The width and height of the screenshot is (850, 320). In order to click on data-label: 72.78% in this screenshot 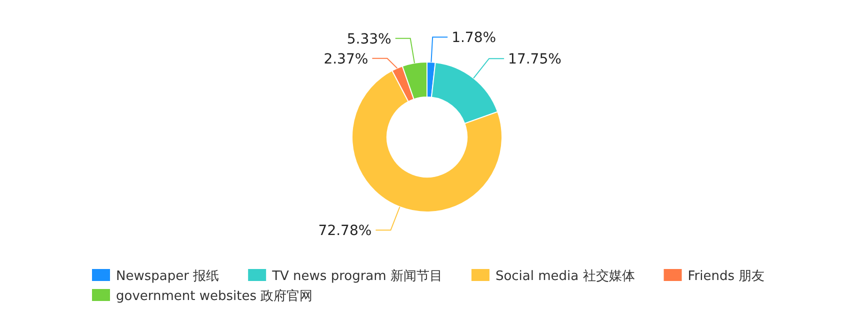, I will do `click(345, 231)`.